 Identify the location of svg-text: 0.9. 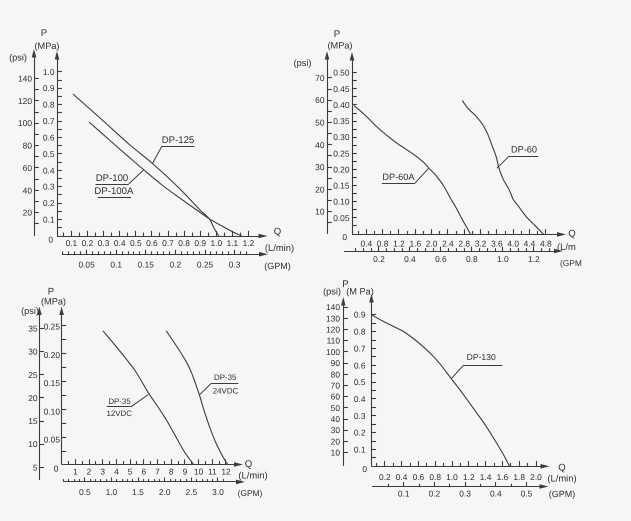
(200, 243).